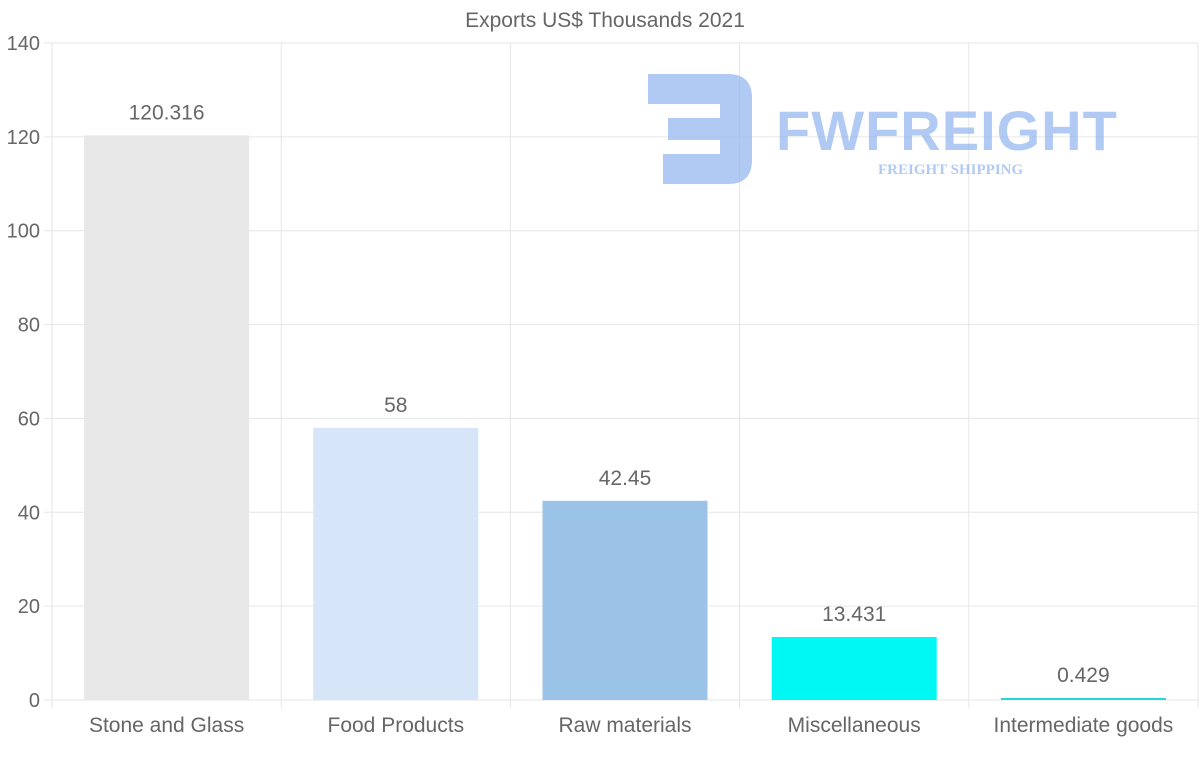 The height and width of the screenshot is (763, 1200). I want to click on x-tick-label: Food Products, so click(396, 725).